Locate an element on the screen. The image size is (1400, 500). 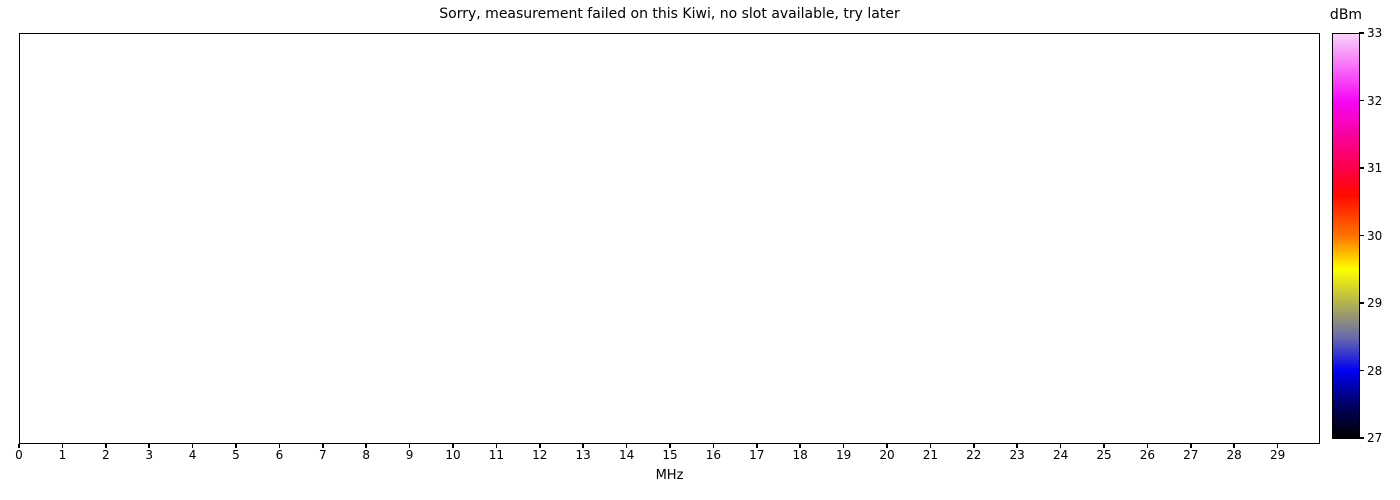
x-tick-label: 18 is located at coordinates (800, 455).